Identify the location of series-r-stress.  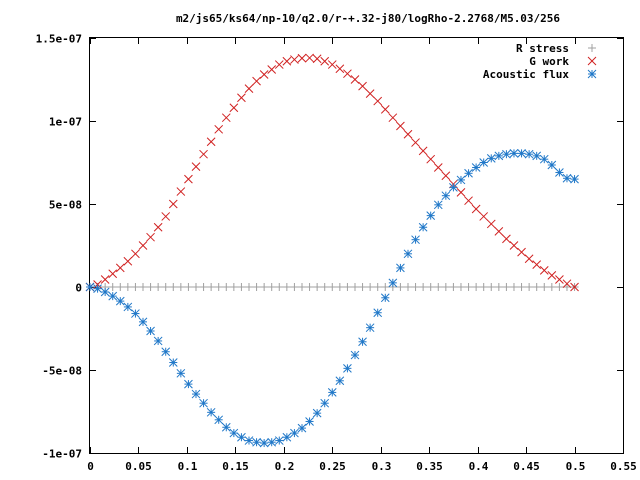
(332, 287).